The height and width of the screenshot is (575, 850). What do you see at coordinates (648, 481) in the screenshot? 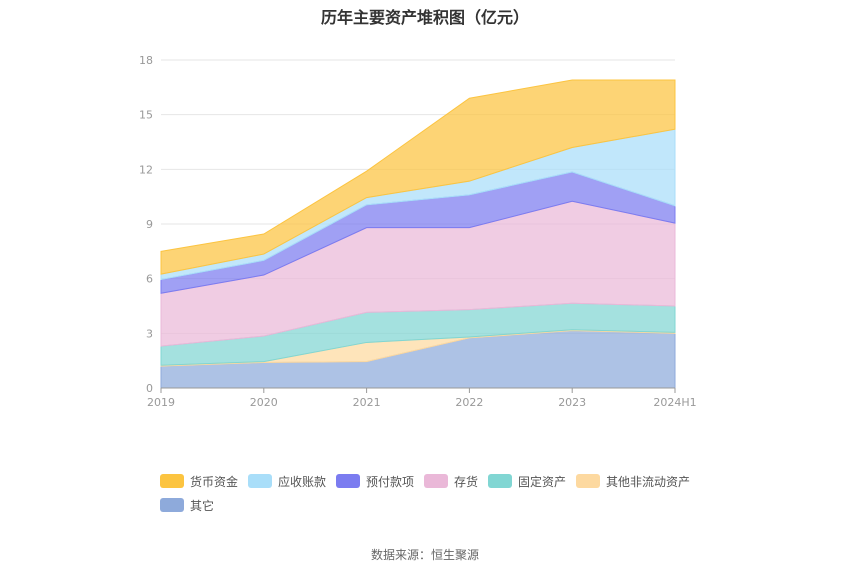
I see `legend-label: 其他非流动资产` at bounding box center [648, 481].